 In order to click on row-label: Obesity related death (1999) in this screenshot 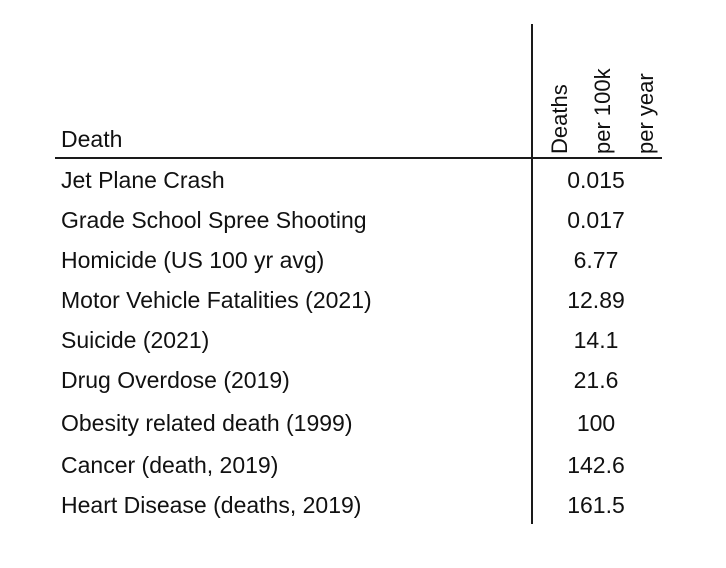, I will do `click(207, 423)`.